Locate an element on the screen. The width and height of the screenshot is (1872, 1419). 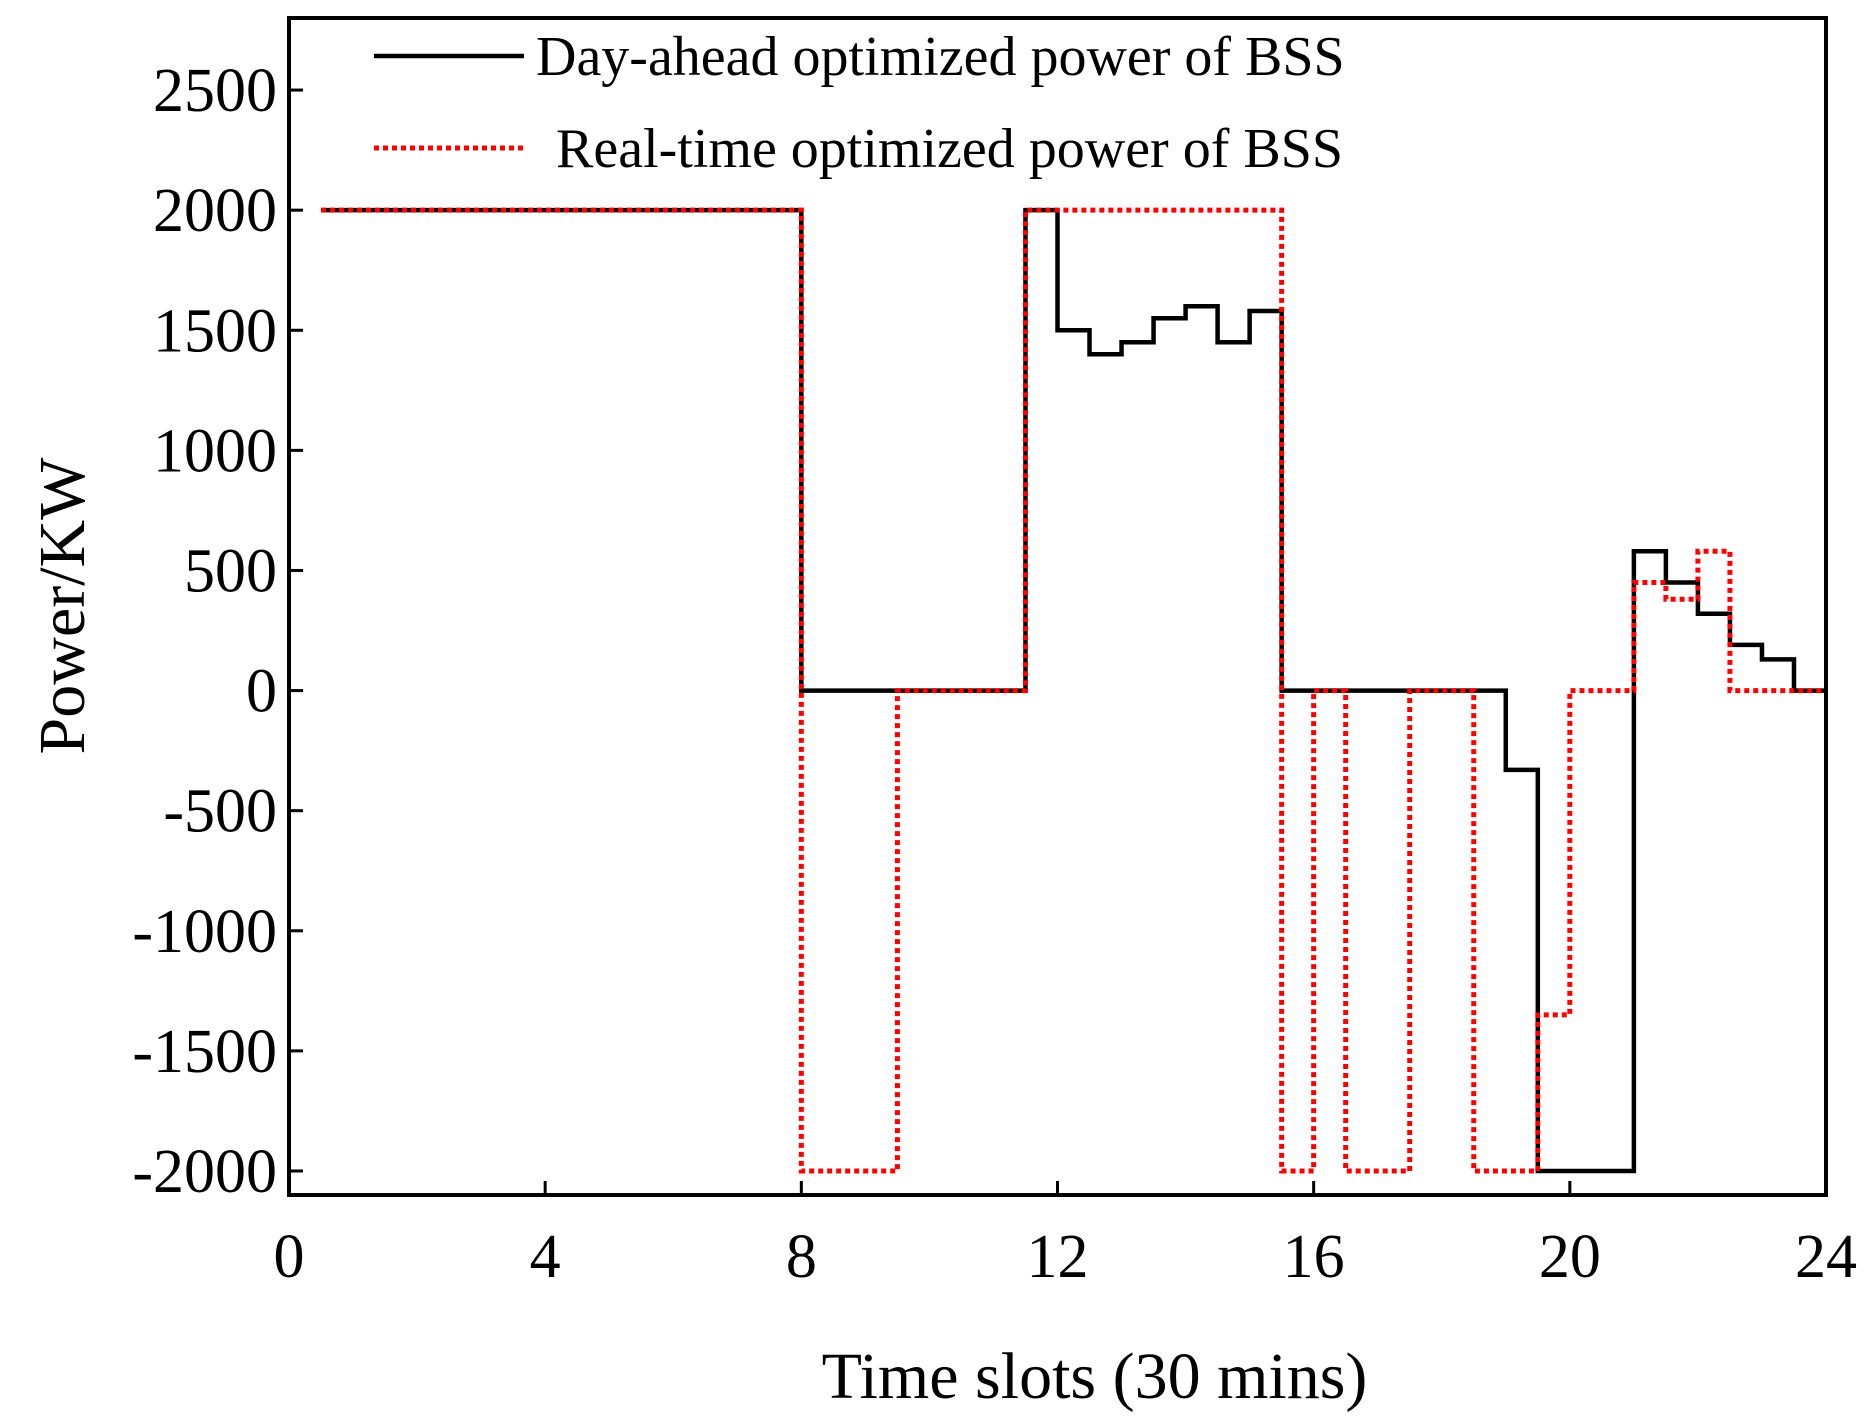
x-tick-label: 8 is located at coordinates (801, 1257).